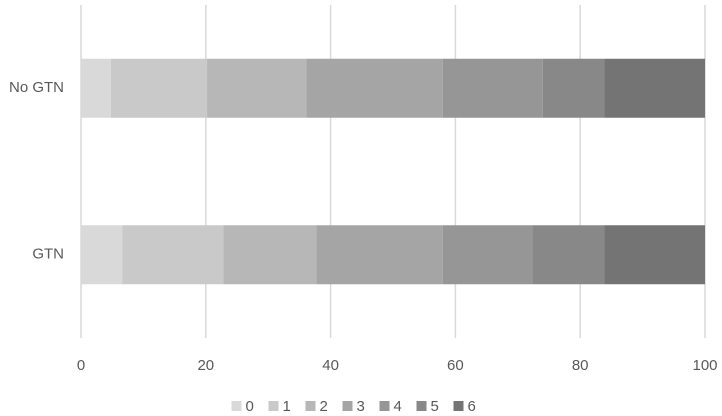 The width and height of the screenshot is (722, 416). I want to click on x-tick-label: 80, so click(580, 365).